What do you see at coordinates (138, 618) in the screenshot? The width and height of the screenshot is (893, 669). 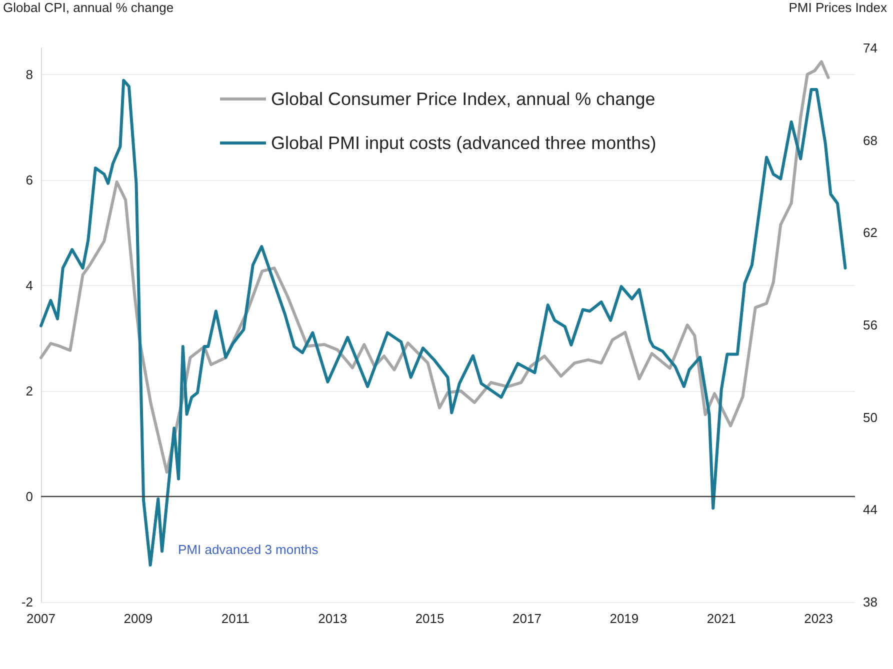 I see `x-tick-label: 2009` at bounding box center [138, 618].